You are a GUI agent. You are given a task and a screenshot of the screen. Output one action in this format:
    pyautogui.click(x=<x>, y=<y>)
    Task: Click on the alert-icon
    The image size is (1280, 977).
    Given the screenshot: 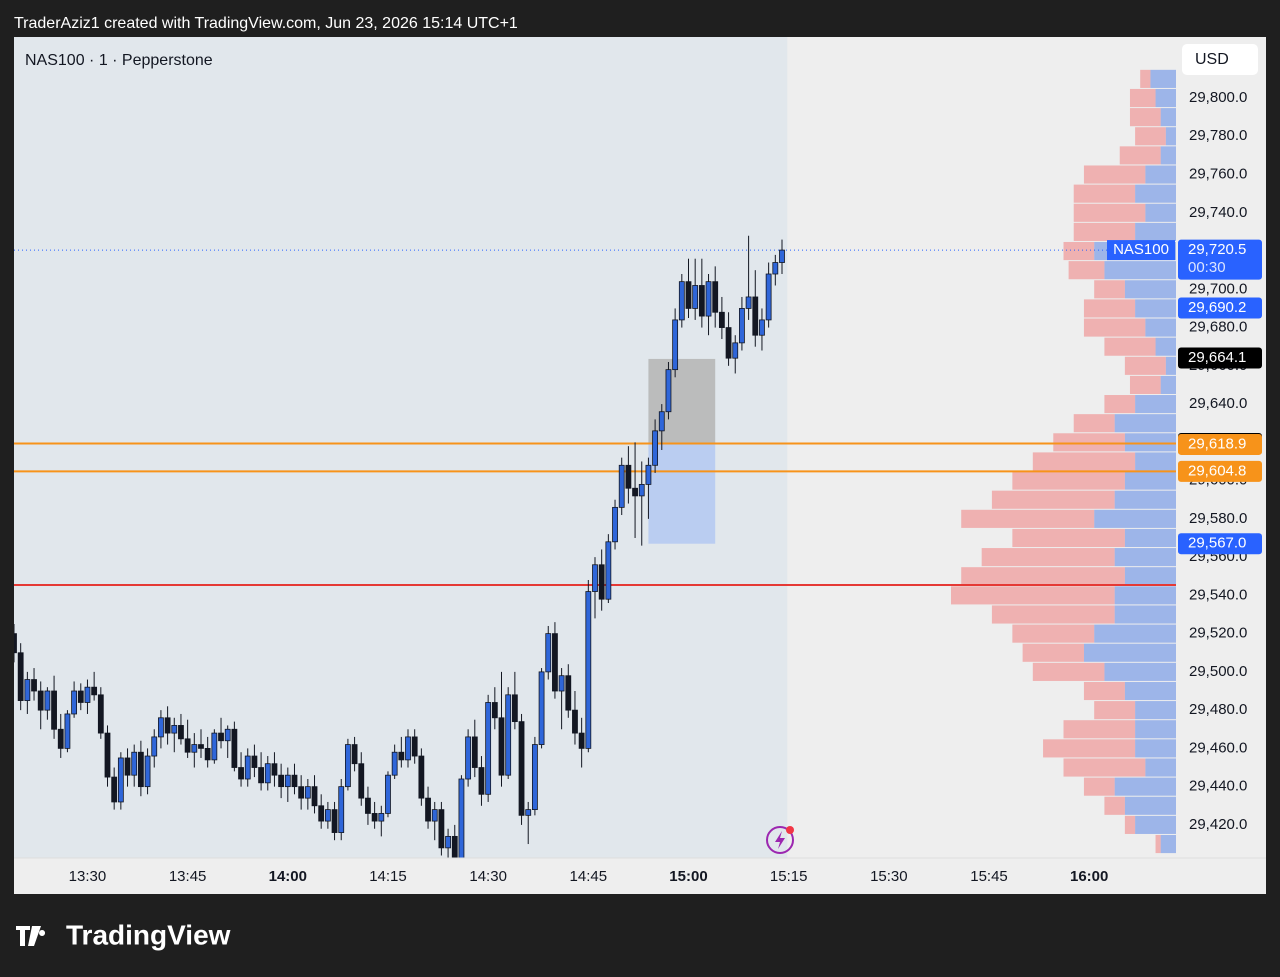 What is the action you would take?
    pyautogui.click(x=780, y=840)
    